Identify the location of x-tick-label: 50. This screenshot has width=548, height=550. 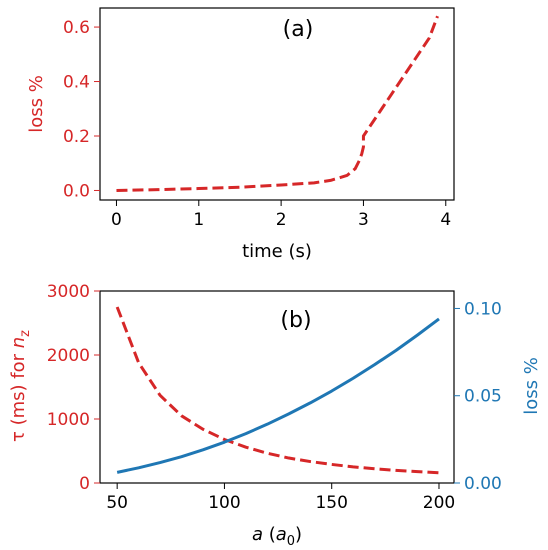
(117, 503).